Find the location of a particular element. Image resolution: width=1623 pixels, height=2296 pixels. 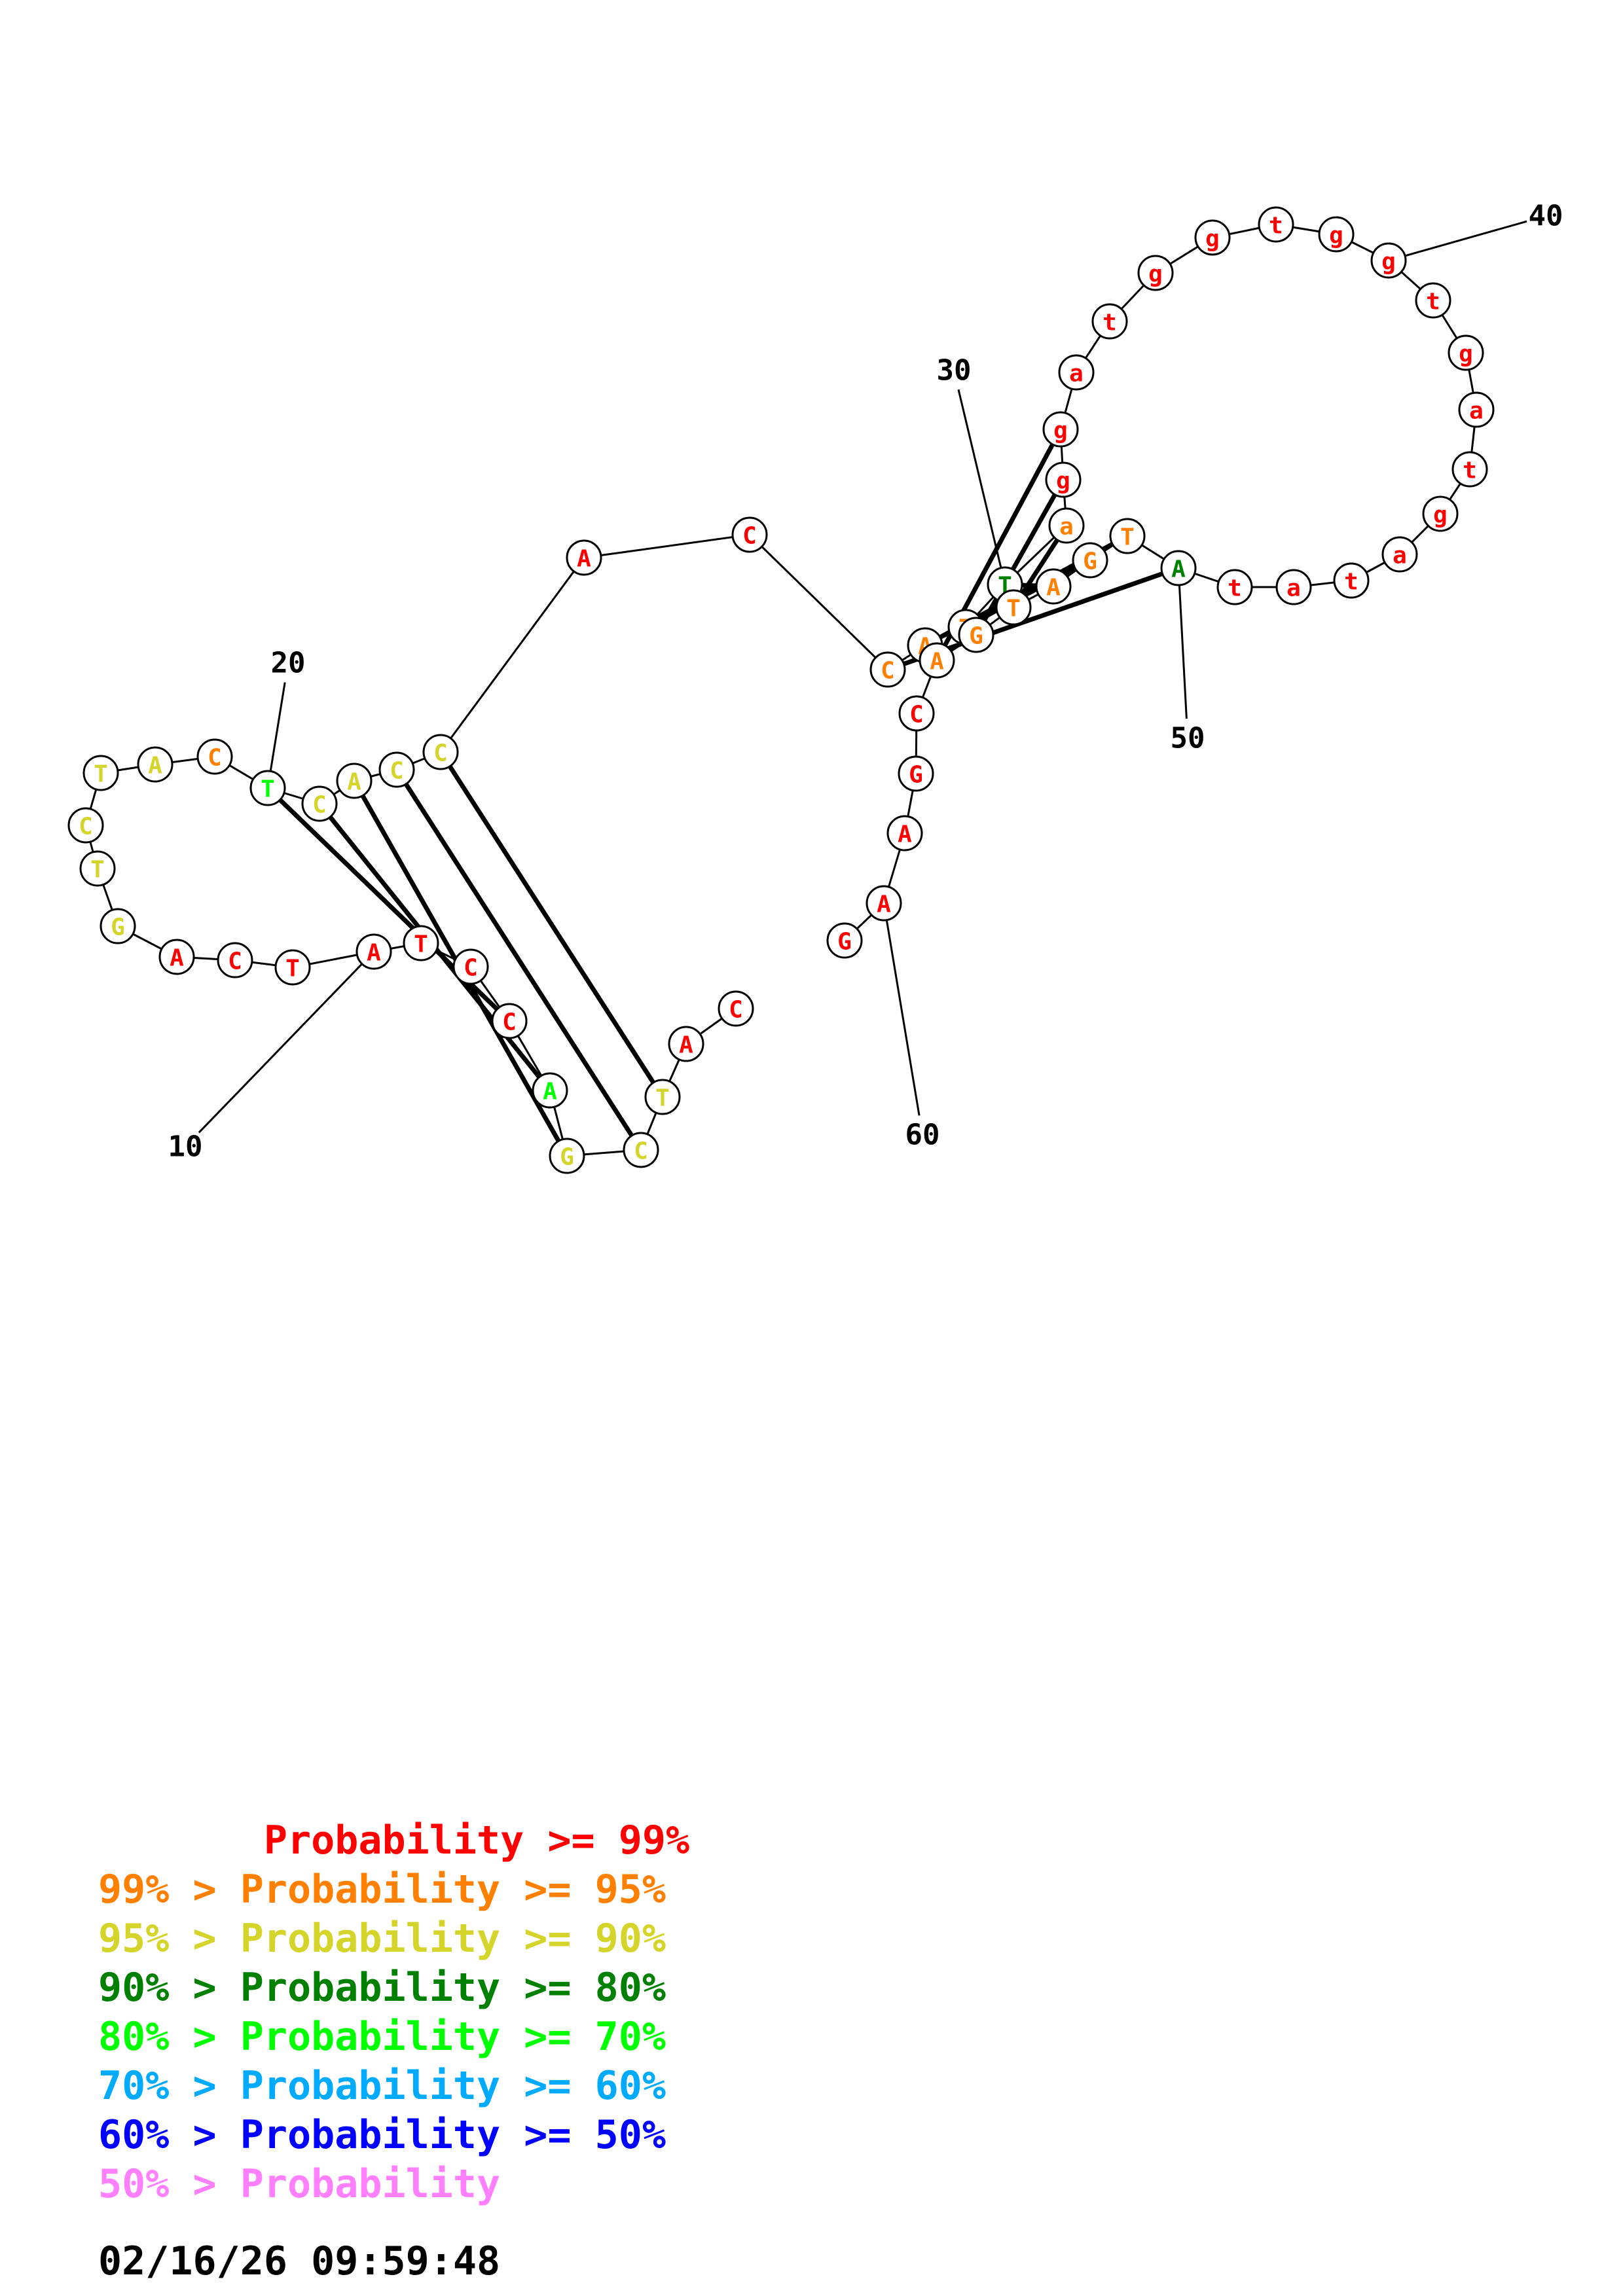

legend-row: 60% > Probability >= 50% is located at coordinates (393, 2135).